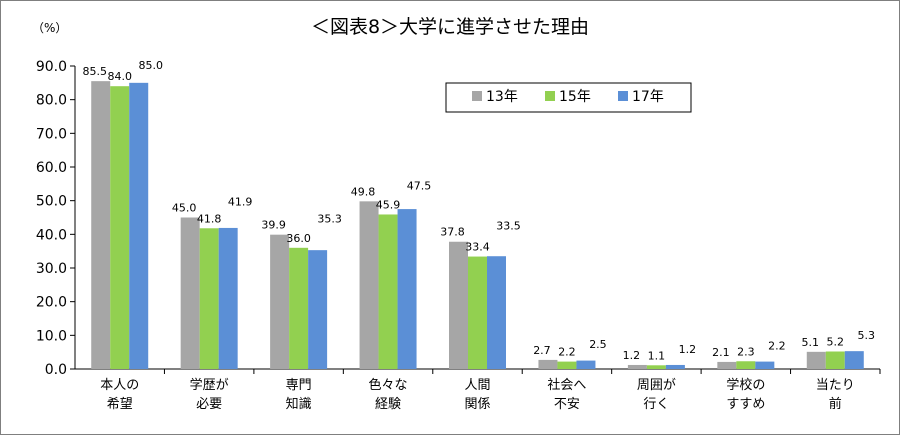 This screenshot has height=435, width=900. I want to click on data-label: 5.1, so click(811, 342).